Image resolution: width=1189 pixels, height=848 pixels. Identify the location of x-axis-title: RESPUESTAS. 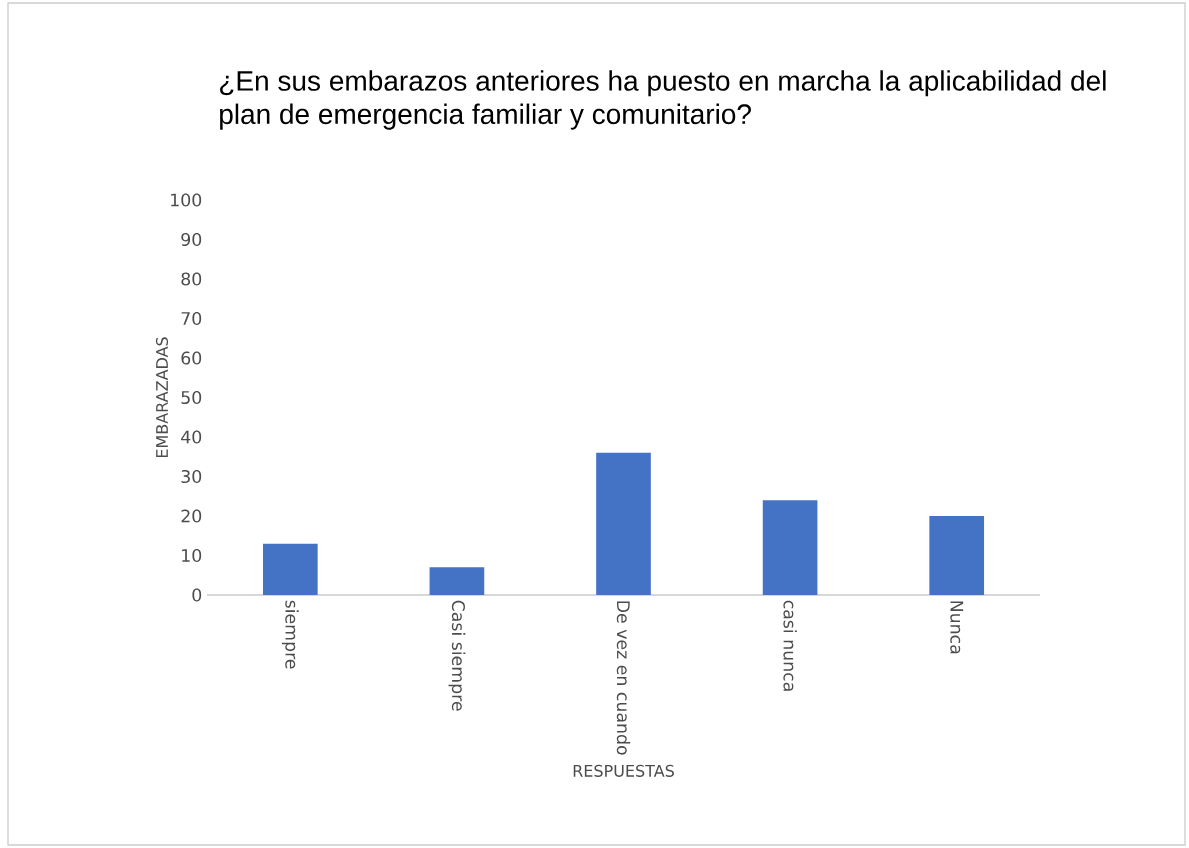
(623, 770).